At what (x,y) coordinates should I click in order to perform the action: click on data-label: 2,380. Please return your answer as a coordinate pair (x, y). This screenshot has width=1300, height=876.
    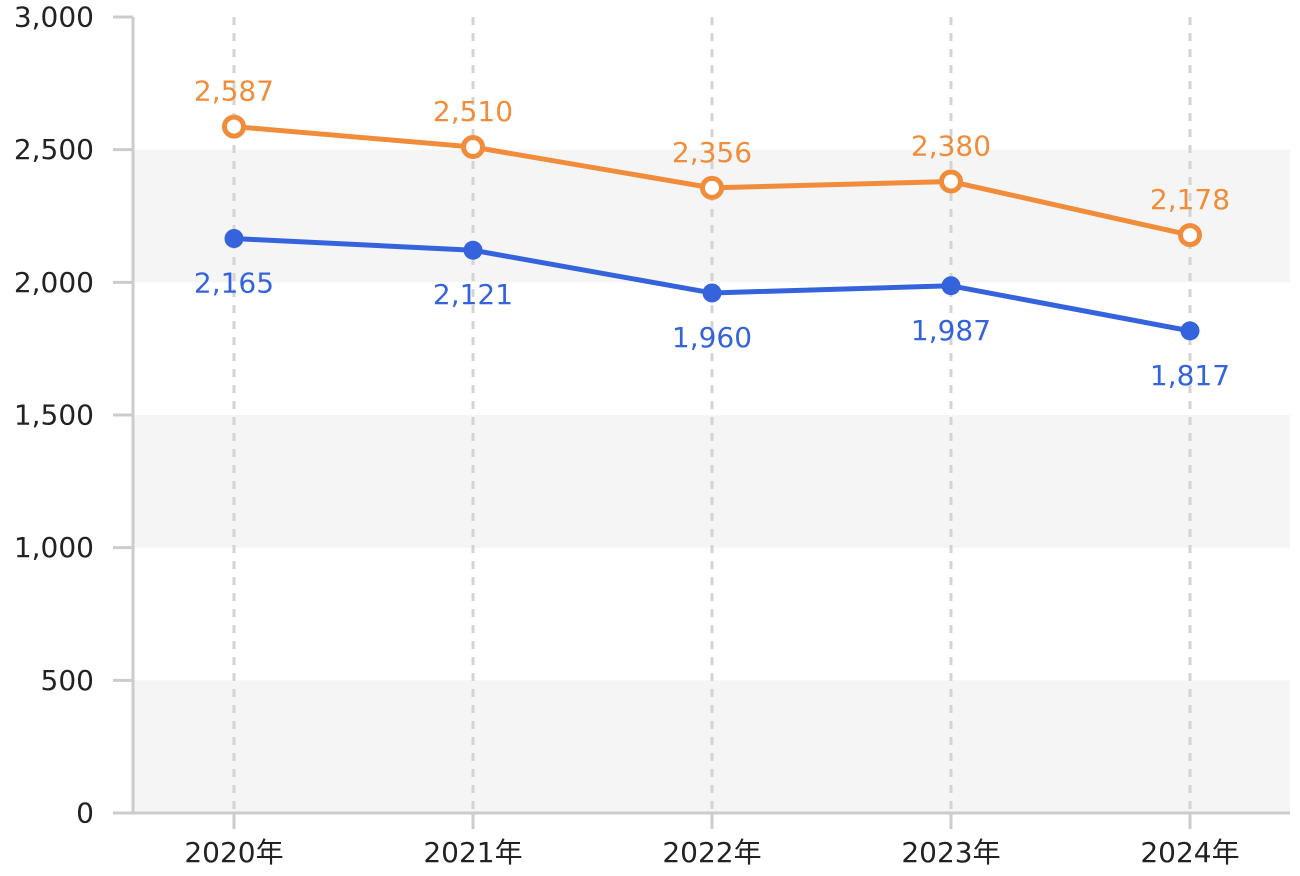
    Looking at the image, I should click on (951, 146).